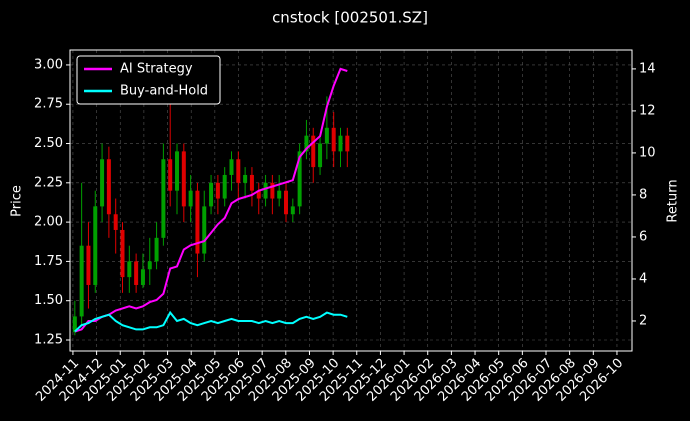  What do you see at coordinates (211, 321) in the screenshot?
I see `line-series` at bounding box center [211, 321].